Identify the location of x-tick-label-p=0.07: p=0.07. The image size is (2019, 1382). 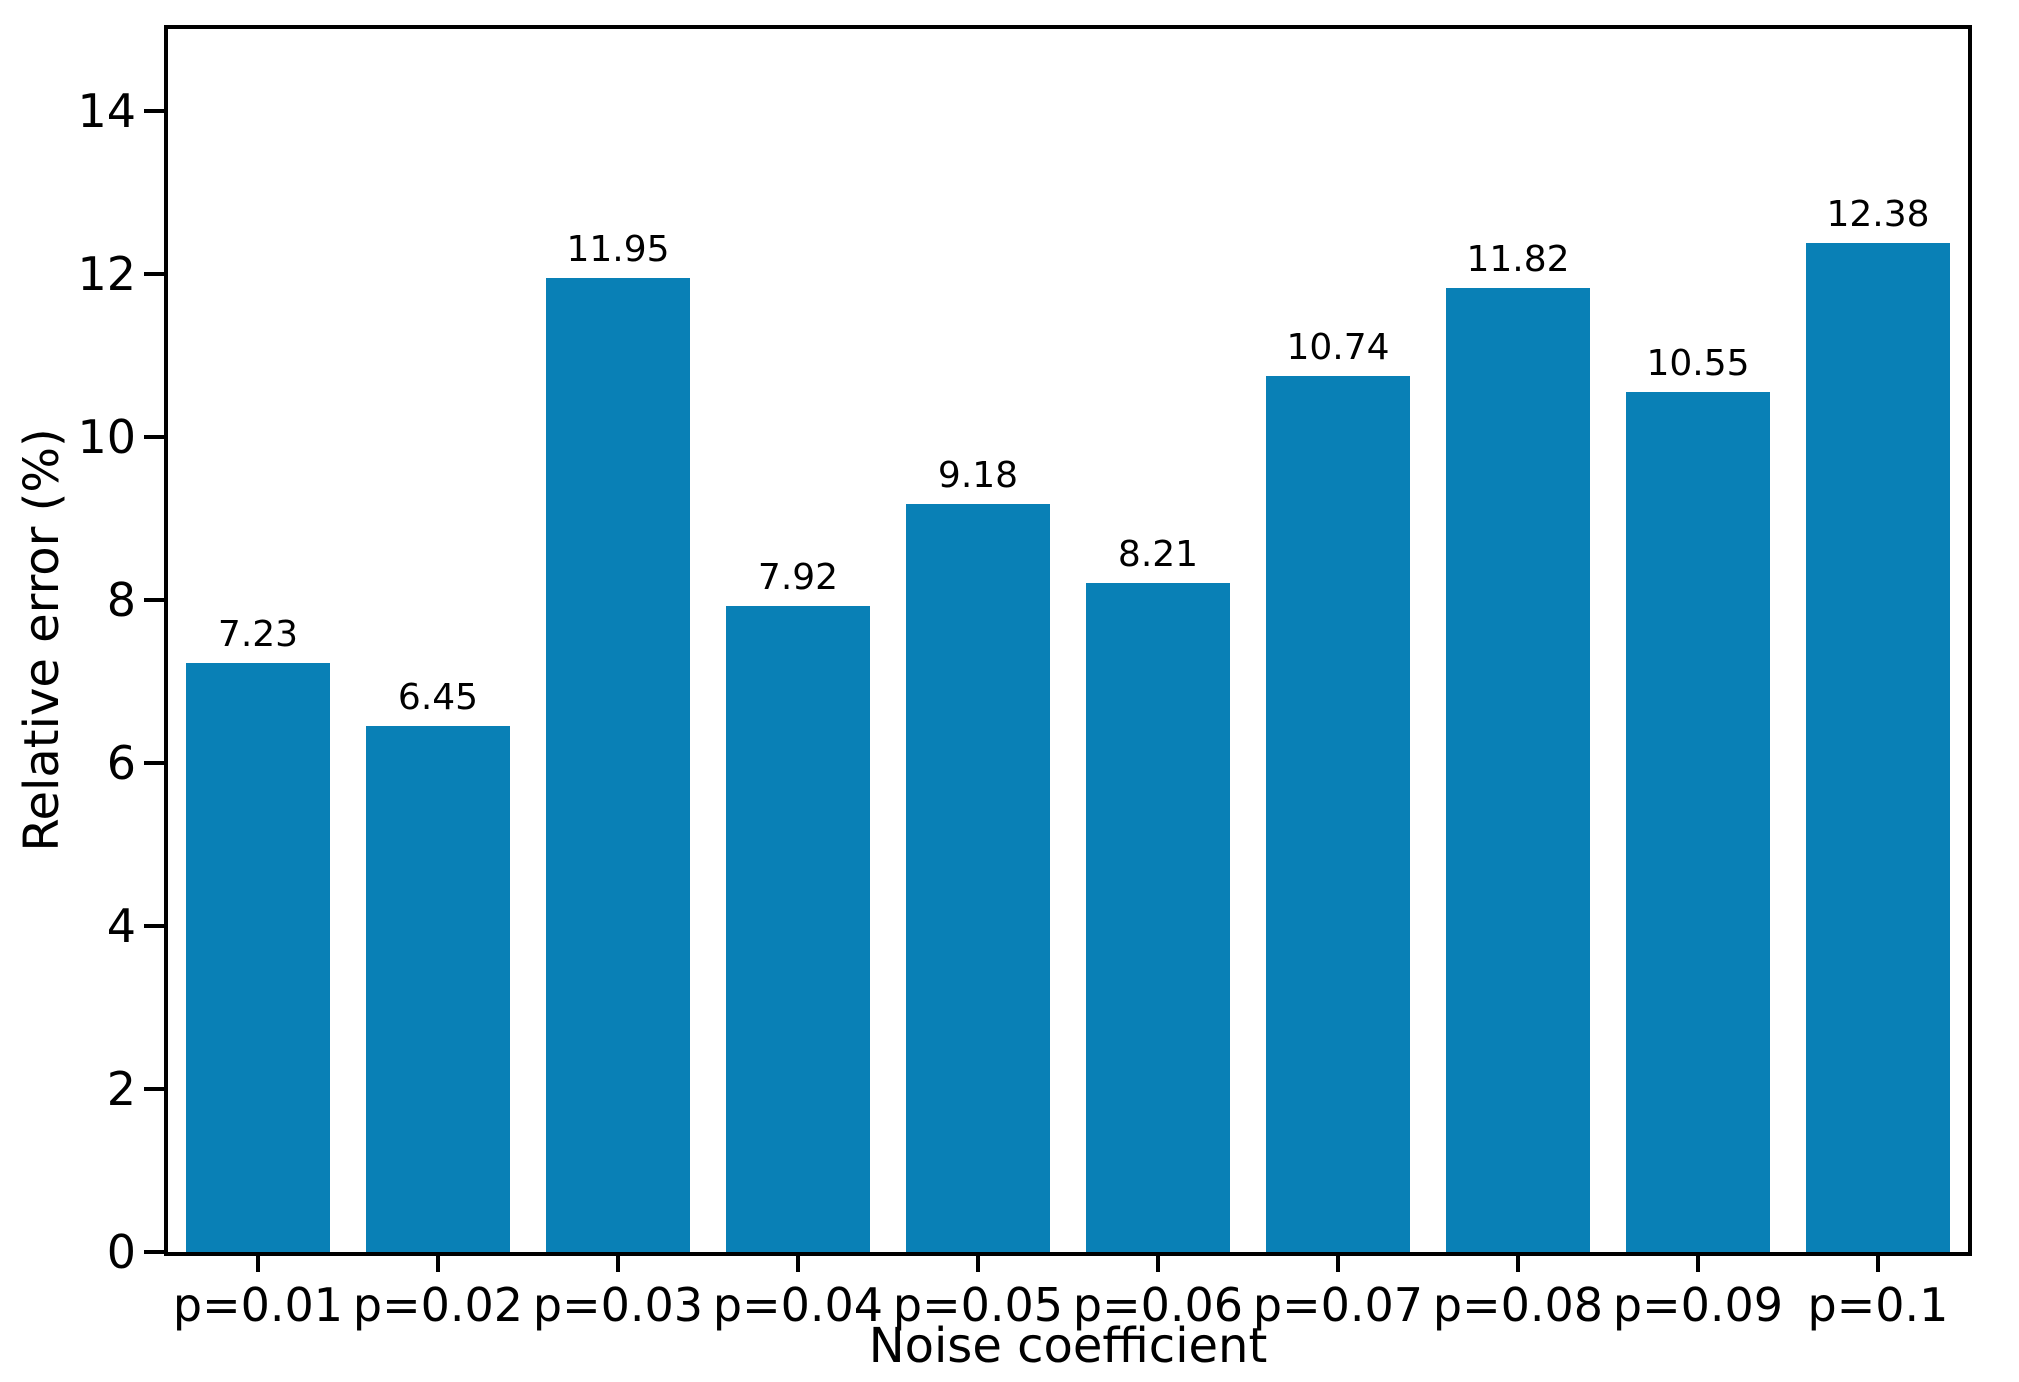
(1338, 1305).